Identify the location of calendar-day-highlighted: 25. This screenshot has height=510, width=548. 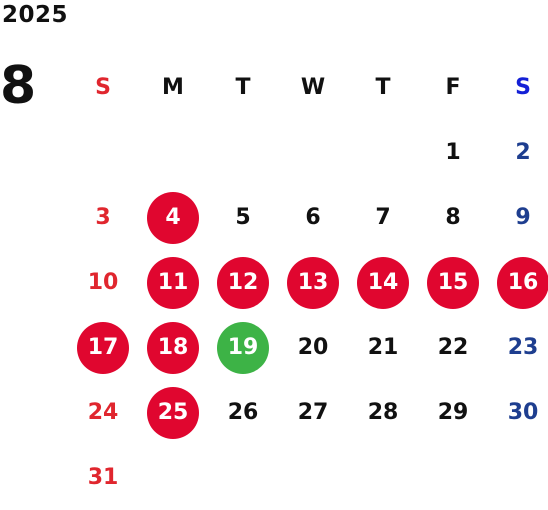
(173, 412).